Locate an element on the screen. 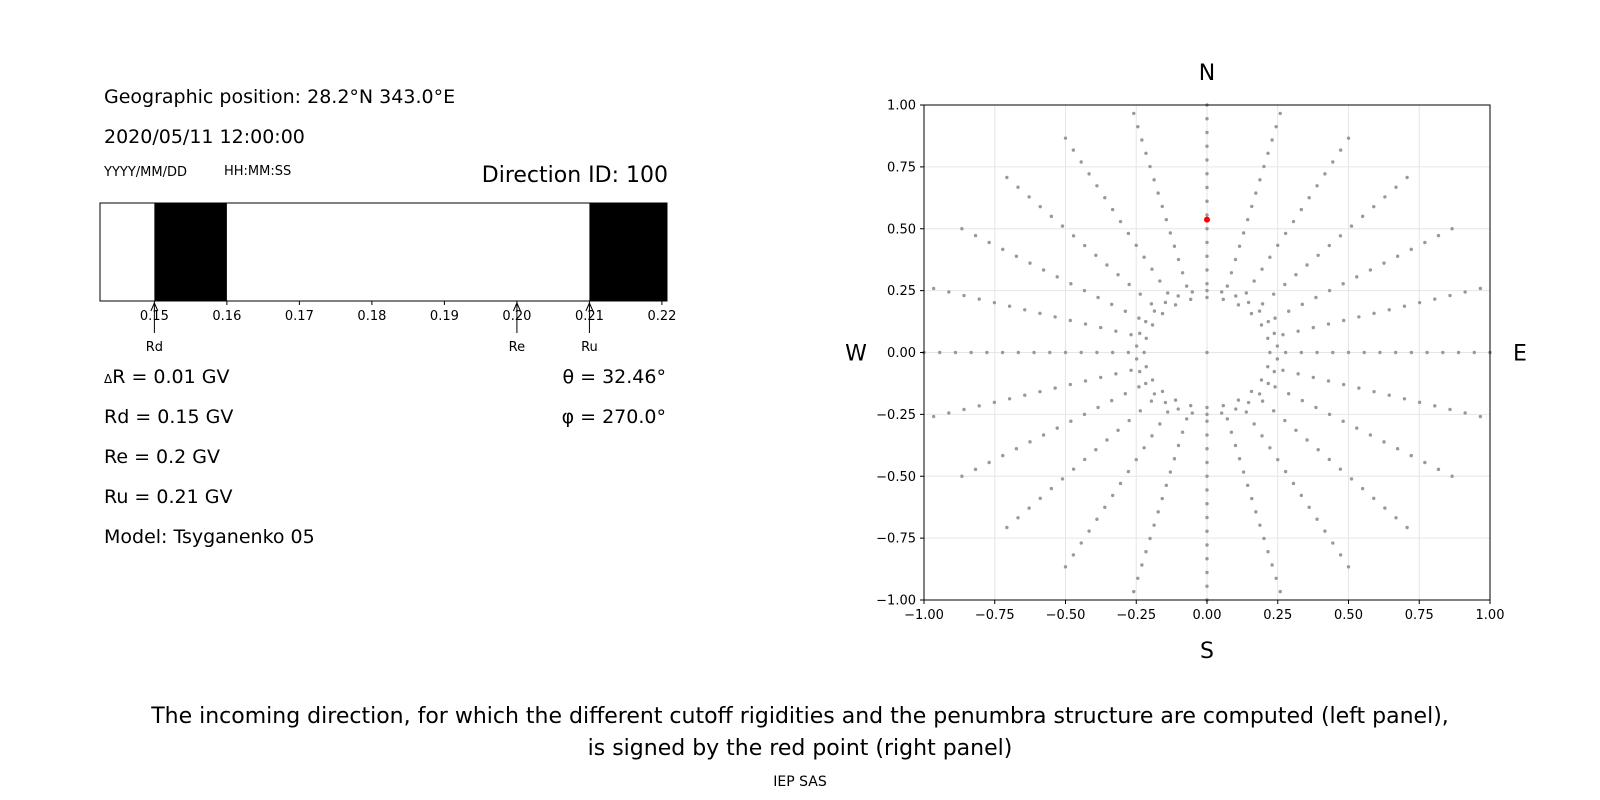  penumbra-tick-label: 0.16 is located at coordinates (226, 316).